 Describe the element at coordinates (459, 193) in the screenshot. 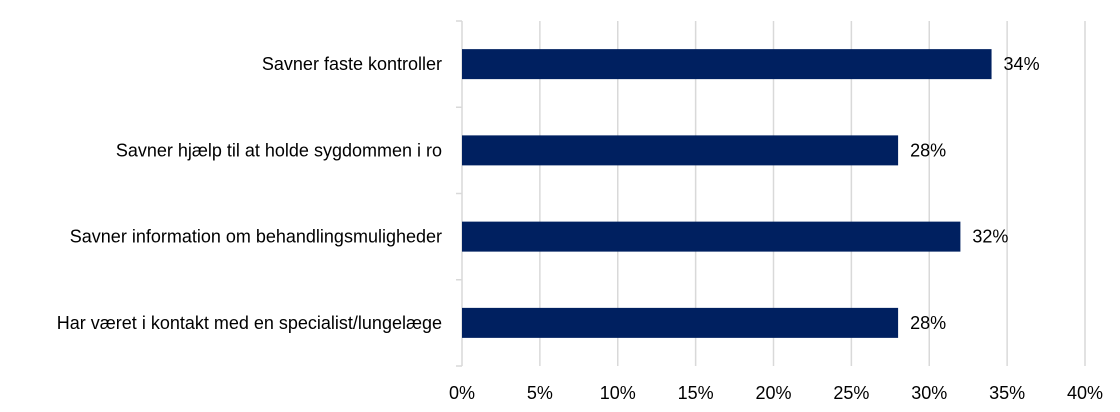

I see `category-axis` at that location.